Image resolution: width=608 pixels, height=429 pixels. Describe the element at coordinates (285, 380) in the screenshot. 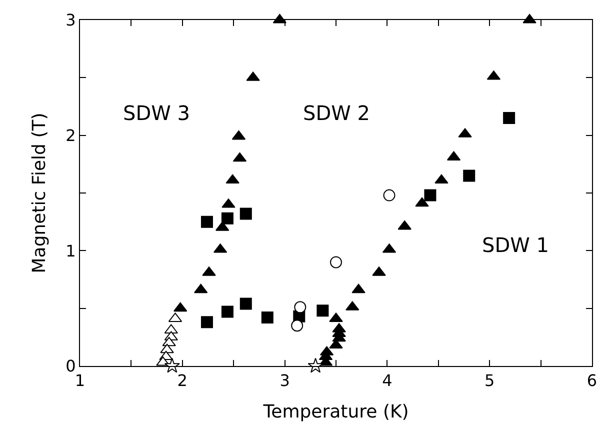

I see `x-tick-label: 3` at that location.